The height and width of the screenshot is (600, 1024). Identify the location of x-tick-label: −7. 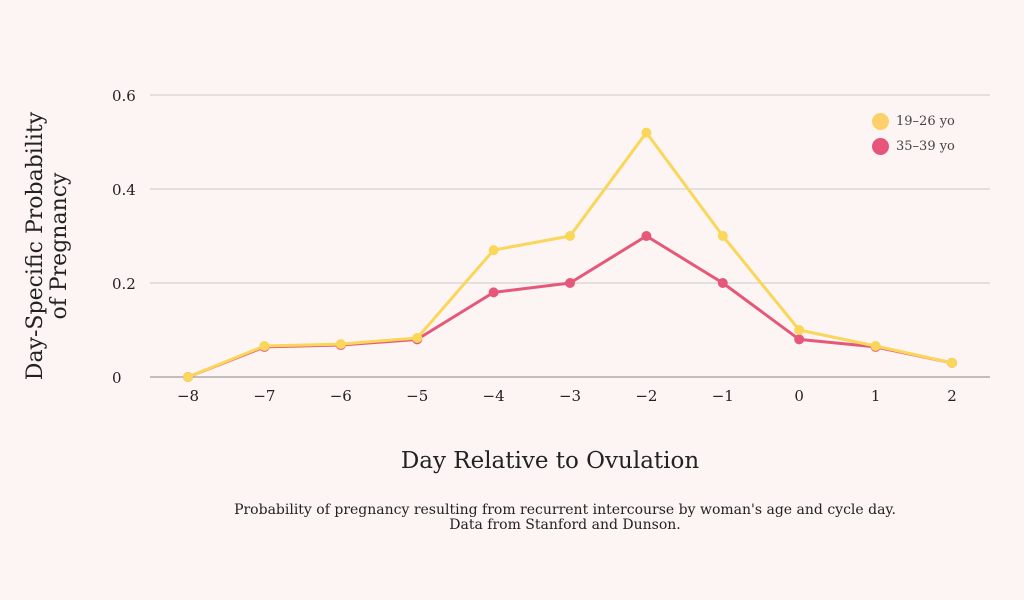
(264, 396).